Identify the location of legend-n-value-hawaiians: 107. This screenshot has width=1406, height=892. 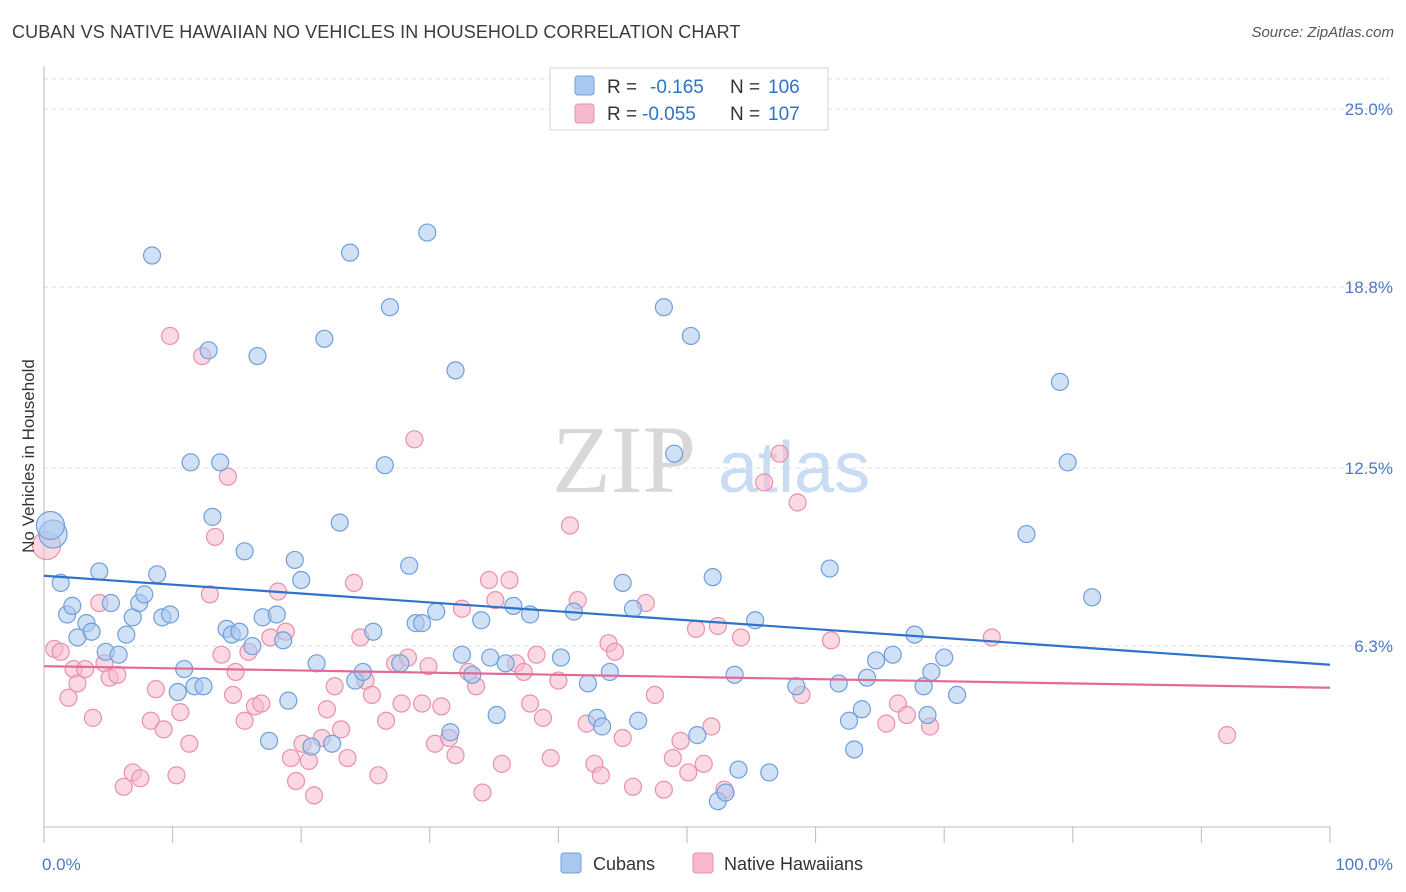
(784, 114).